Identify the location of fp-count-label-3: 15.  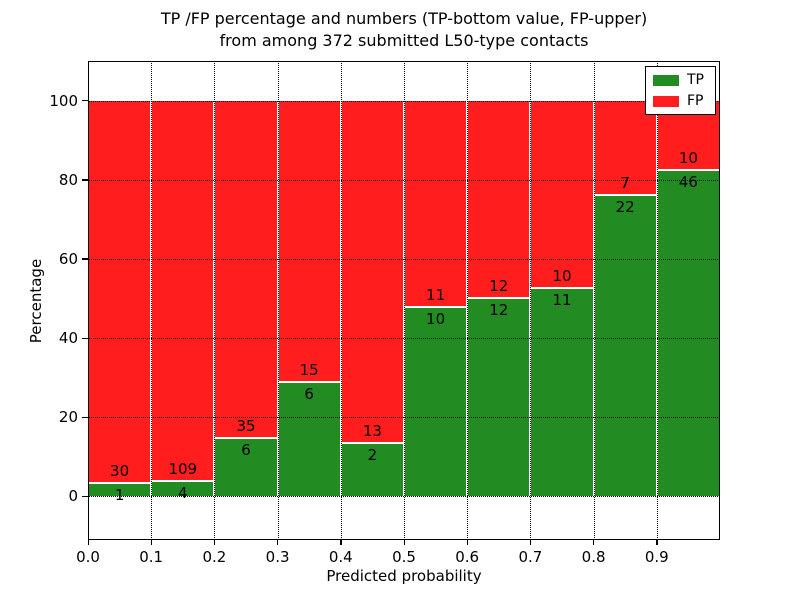
(309, 370).